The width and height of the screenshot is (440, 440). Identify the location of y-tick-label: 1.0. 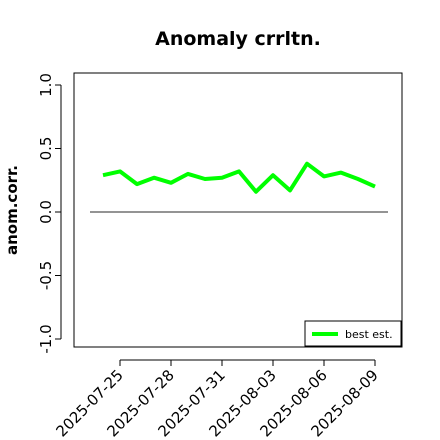
(46, 85).